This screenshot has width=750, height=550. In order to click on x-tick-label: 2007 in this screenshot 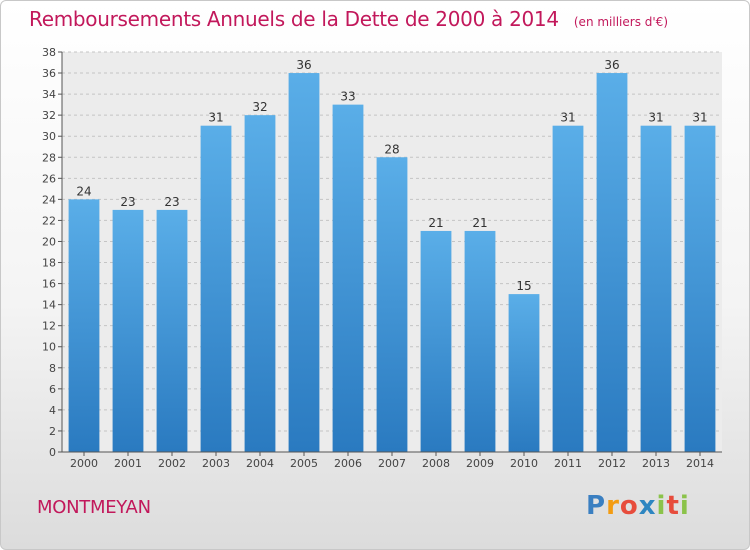, I will do `click(392, 463)`.